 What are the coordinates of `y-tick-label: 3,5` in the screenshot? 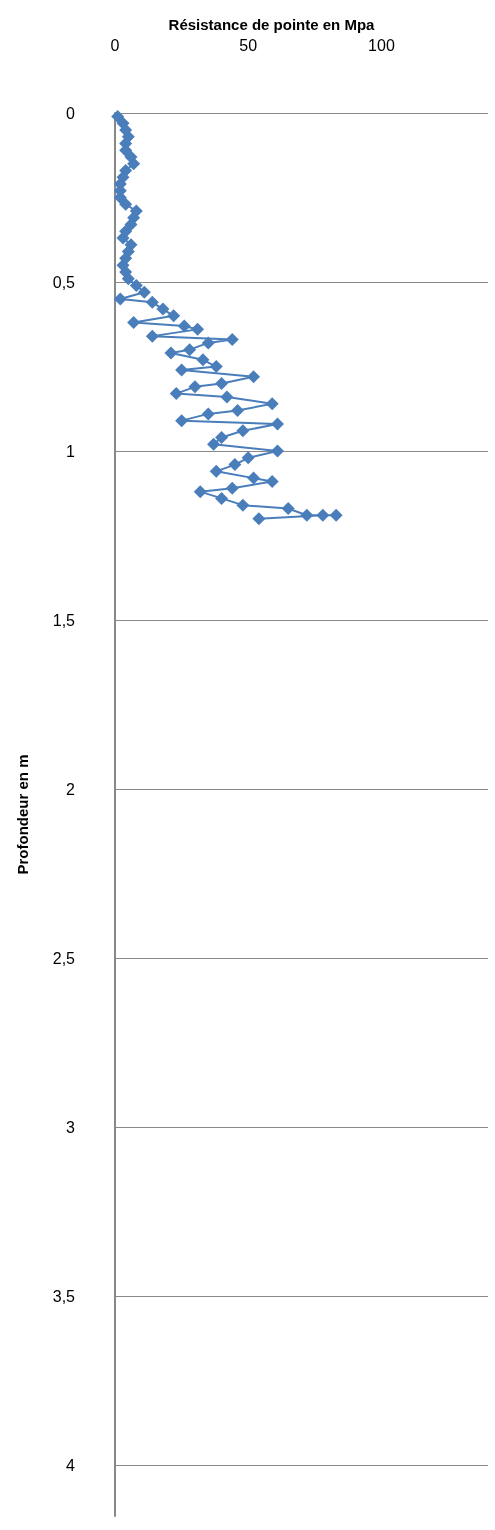 It's located at (64, 1296).